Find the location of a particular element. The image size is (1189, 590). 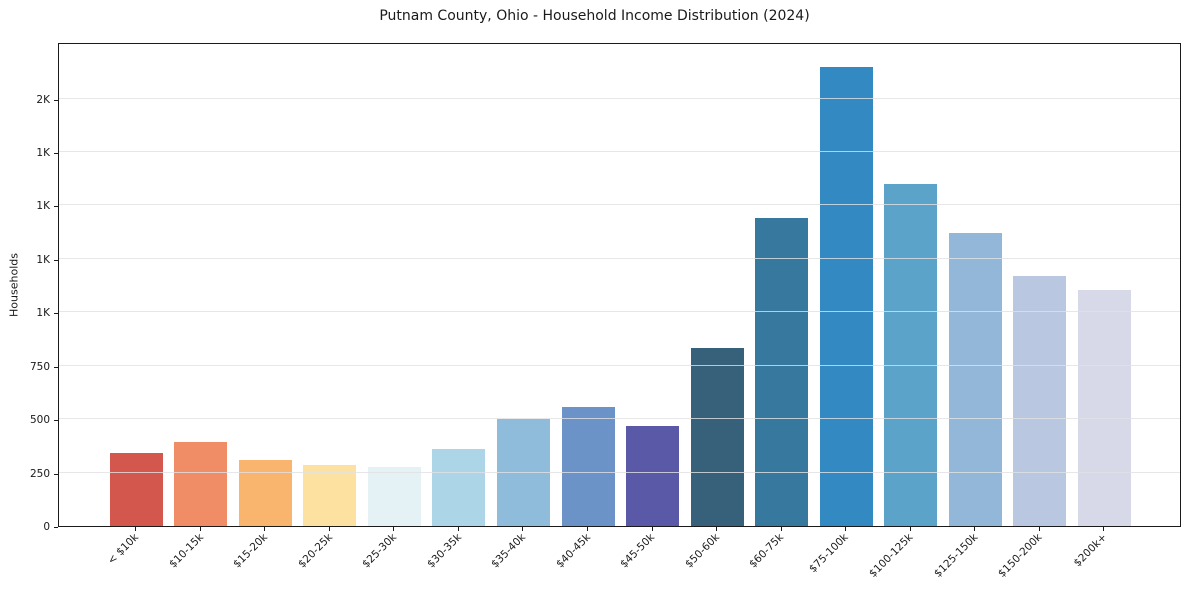

x-tick-label: $75-100k is located at coordinates (829, 553).